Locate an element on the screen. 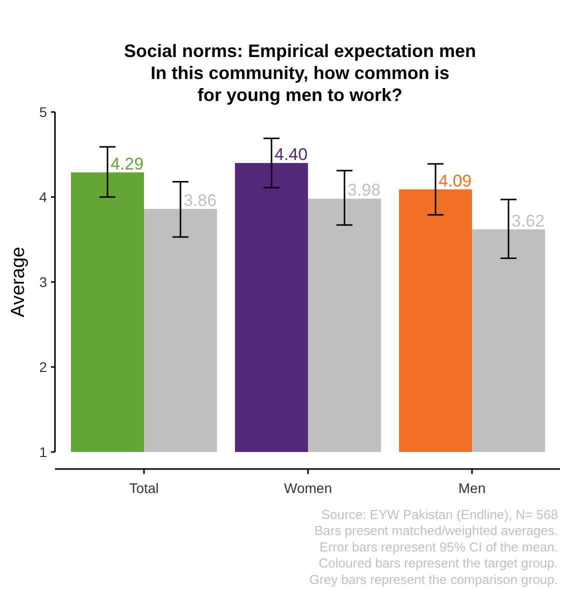  y-tick-label: 2 is located at coordinates (43, 366).